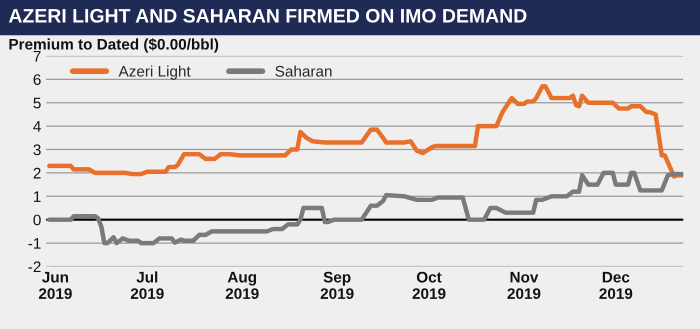 Image resolution: width=700 pixels, height=329 pixels. Describe the element at coordinates (523, 286) in the screenshot. I see `x-tick-label: Nov 2019` at that location.